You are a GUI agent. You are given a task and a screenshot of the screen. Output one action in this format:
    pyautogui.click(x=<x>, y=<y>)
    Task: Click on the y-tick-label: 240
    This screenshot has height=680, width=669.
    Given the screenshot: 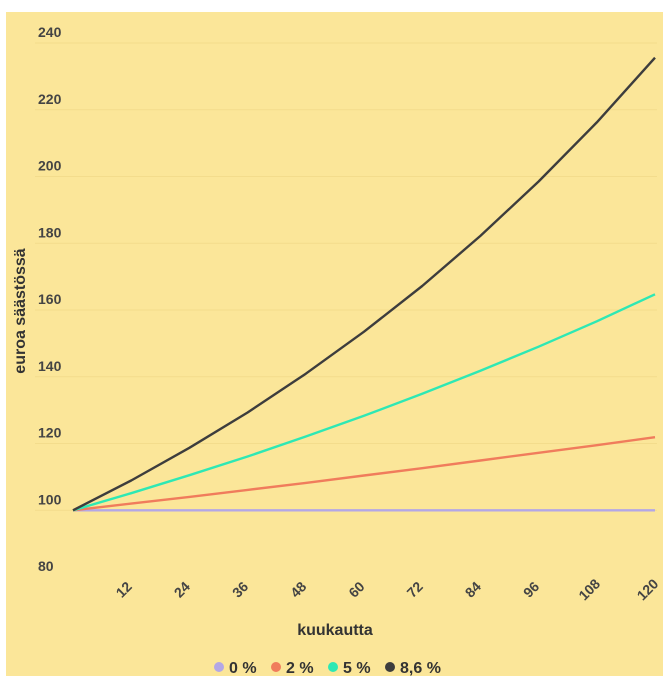 What is the action you would take?
    pyautogui.click(x=50, y=32)
    